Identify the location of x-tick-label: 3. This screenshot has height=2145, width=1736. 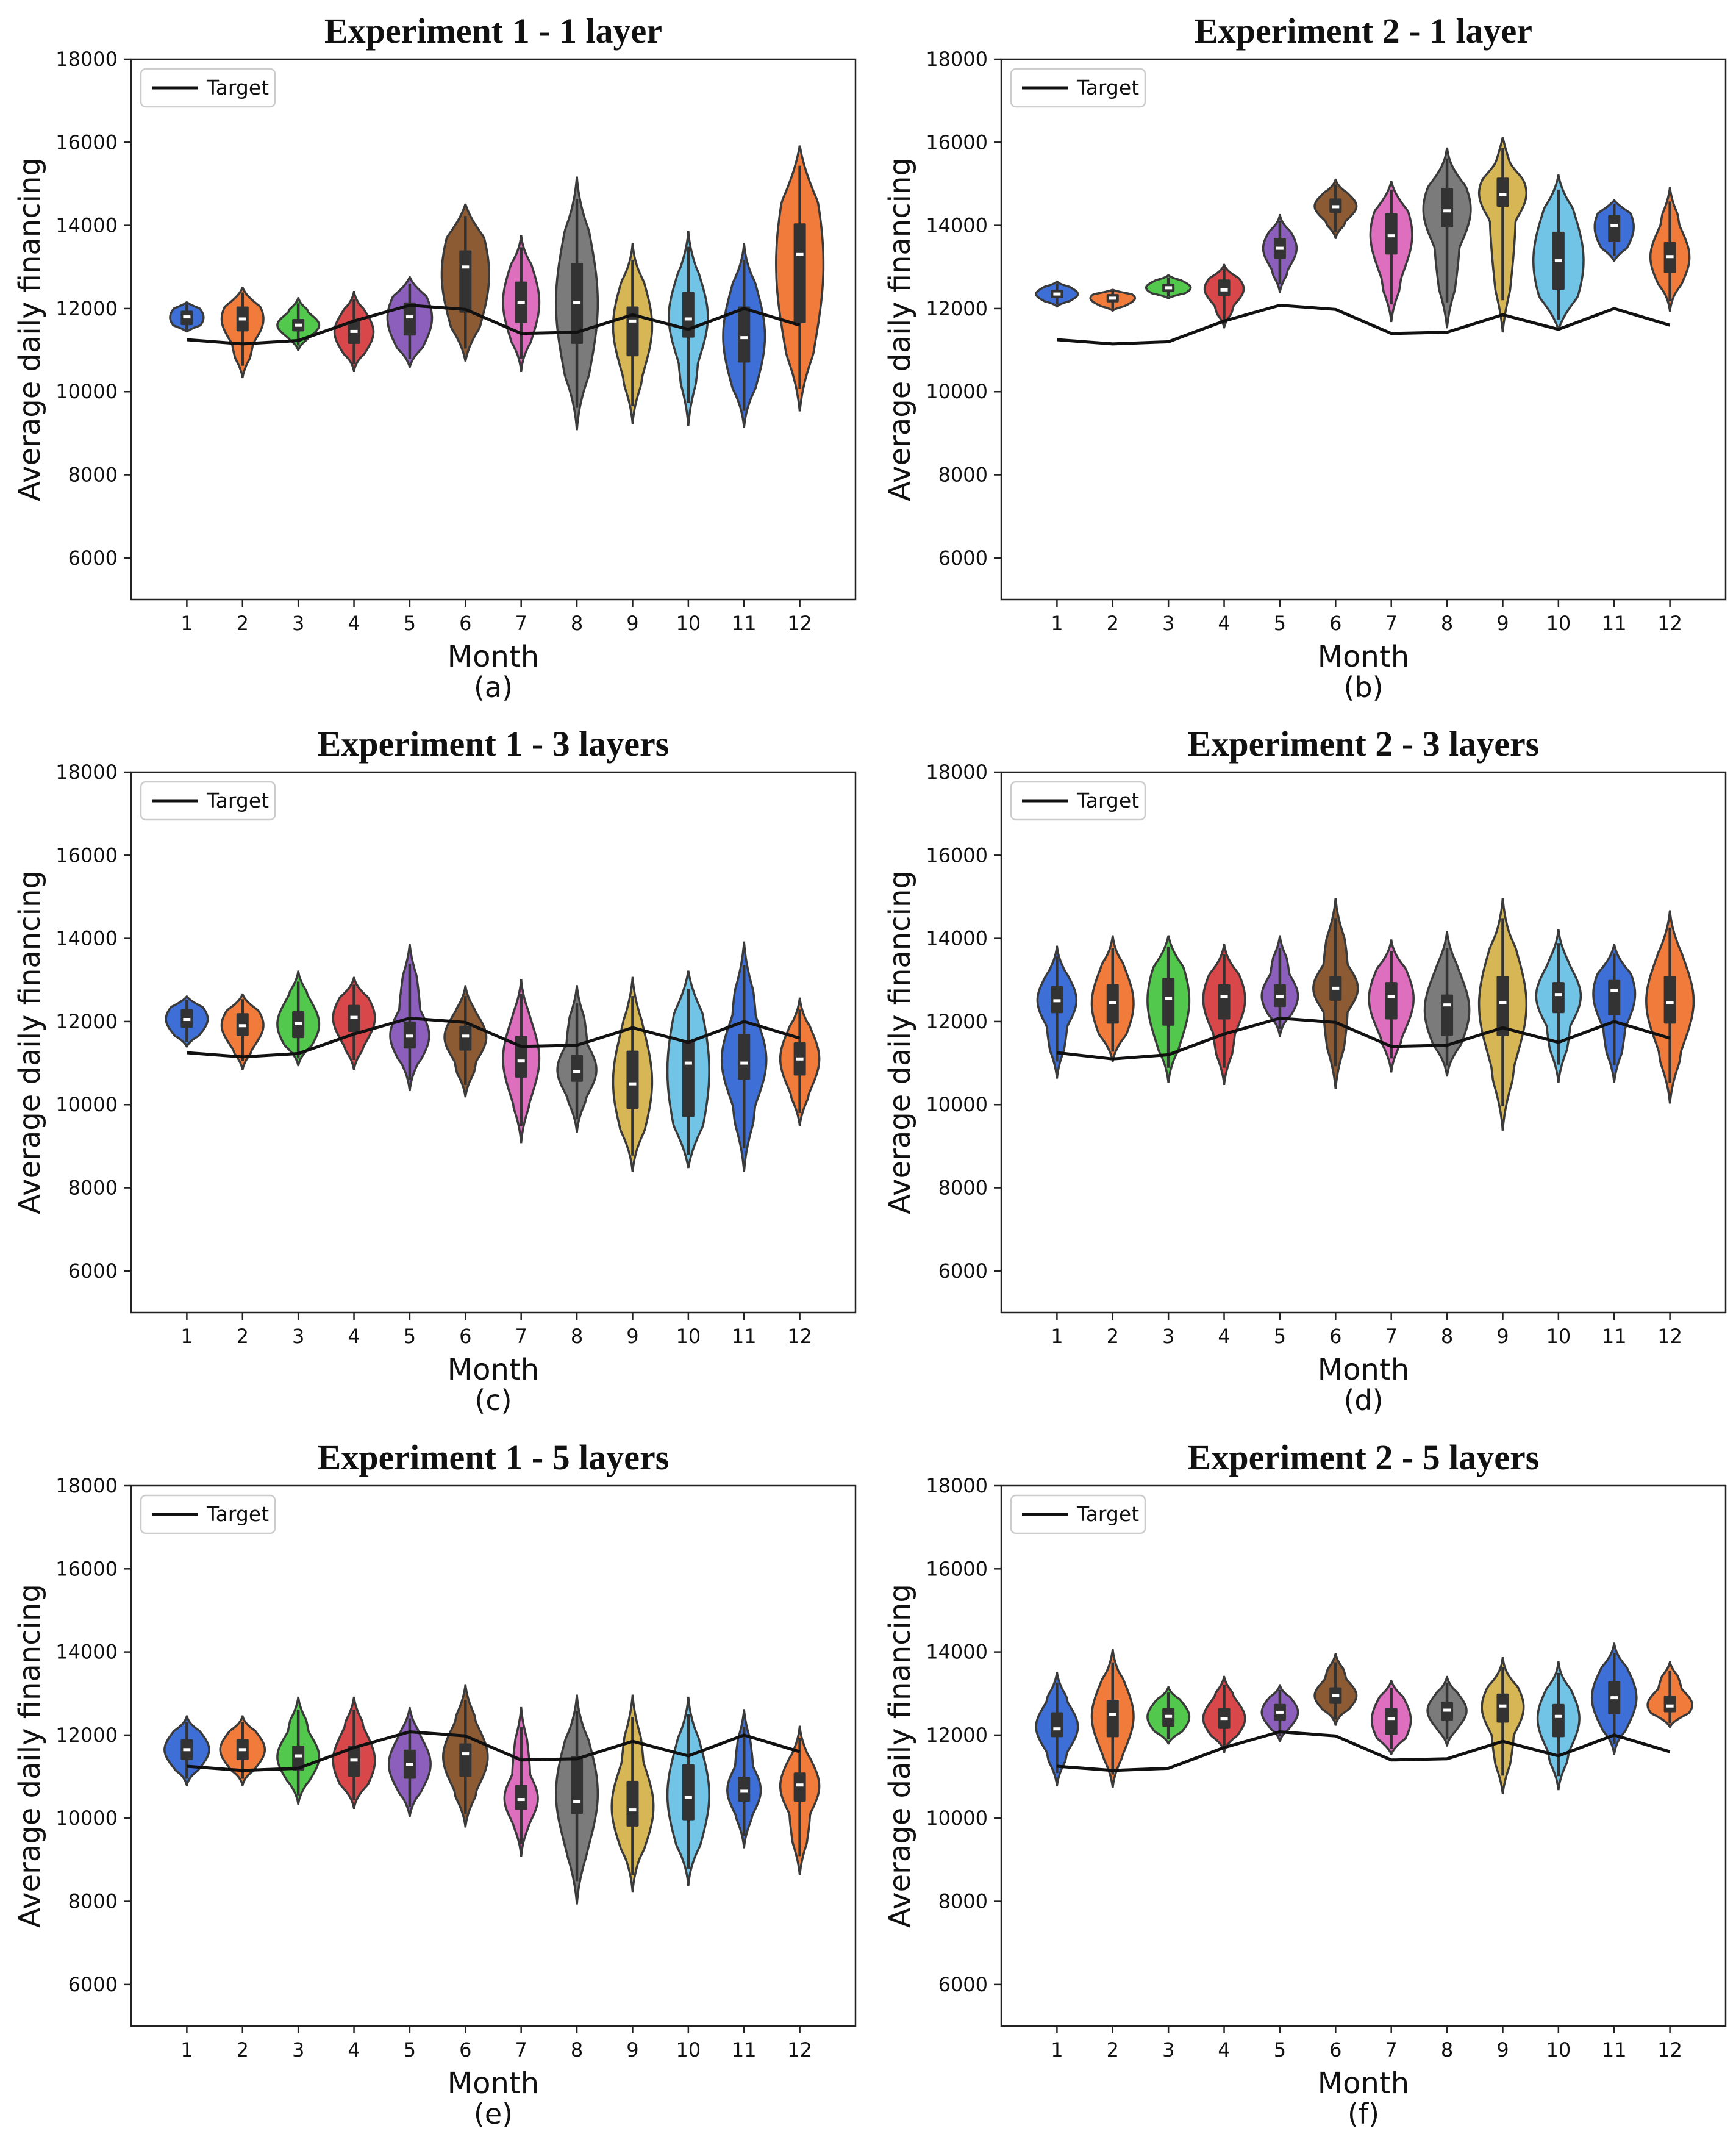
(1168, 2049).